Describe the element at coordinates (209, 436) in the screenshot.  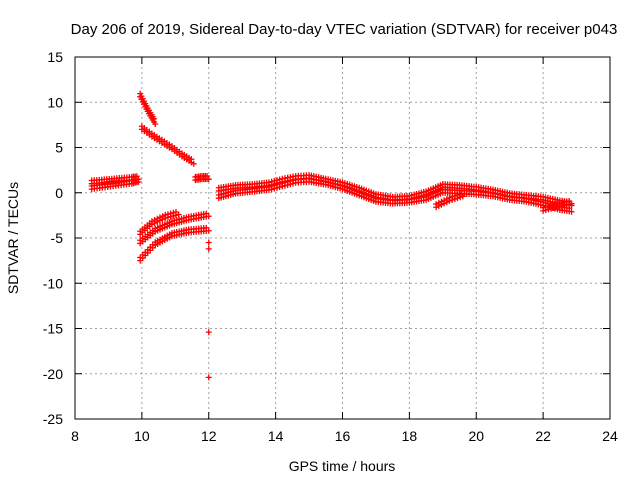
I see `x-tick-label: 12` at that location.